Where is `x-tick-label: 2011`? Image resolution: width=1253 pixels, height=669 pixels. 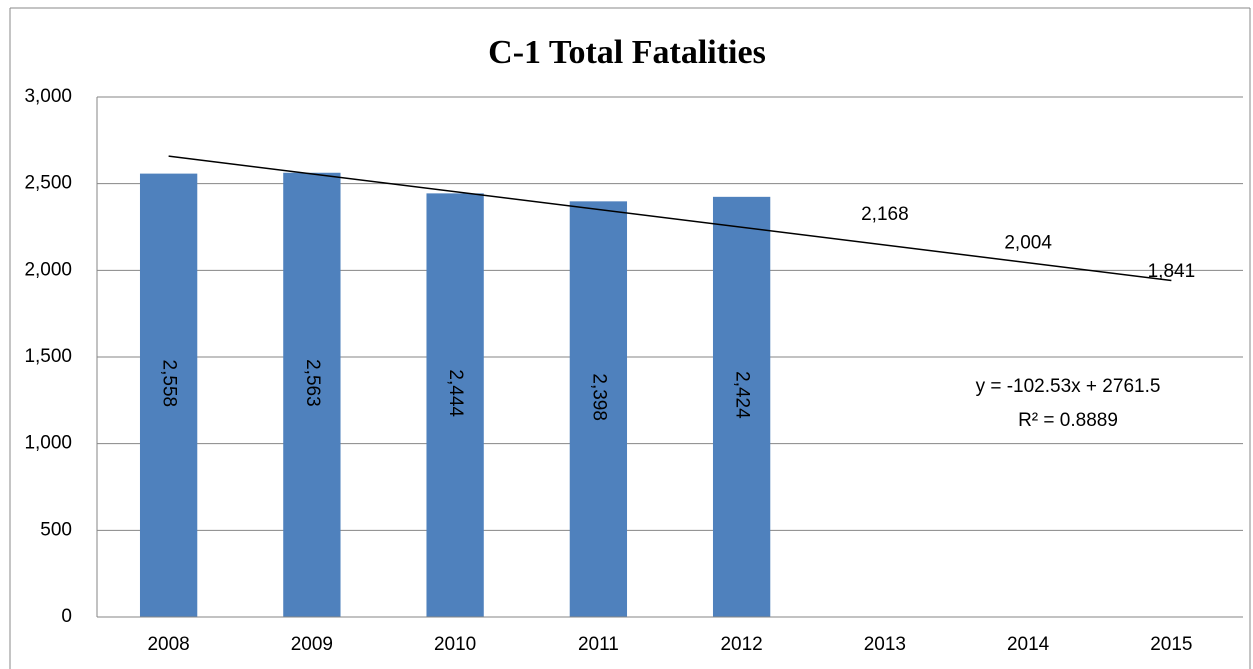 x-tick-label: 2011 is located at coordinates (598, 644).